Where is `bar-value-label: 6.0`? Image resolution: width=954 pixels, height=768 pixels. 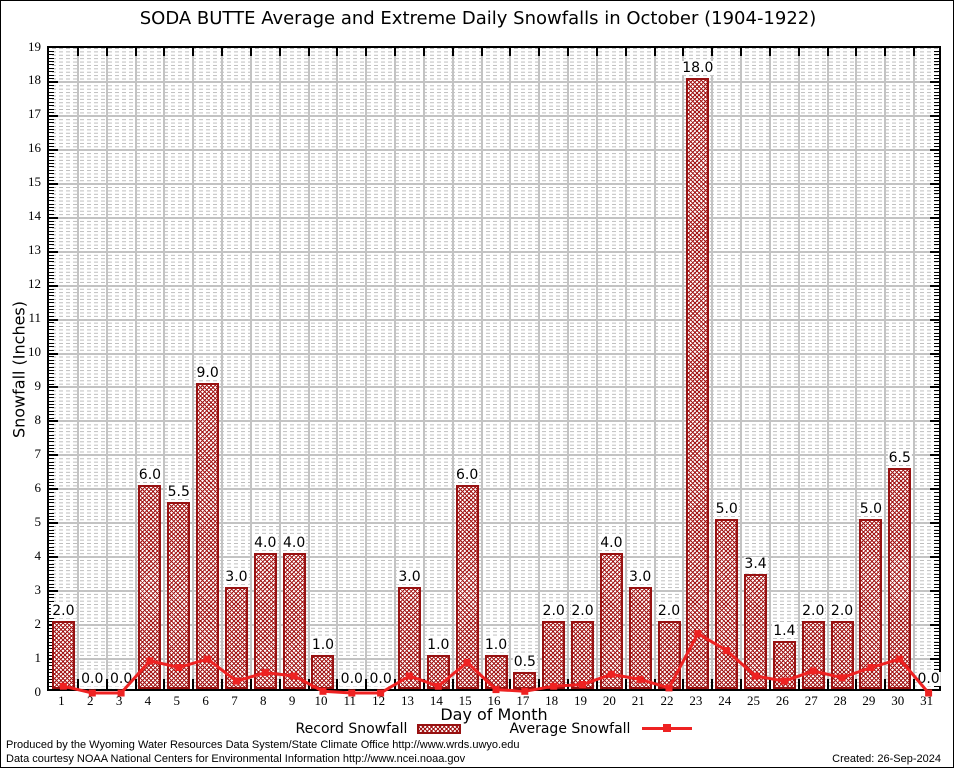
bar-value-label: 6.0 is located at coordinates (150, 475).